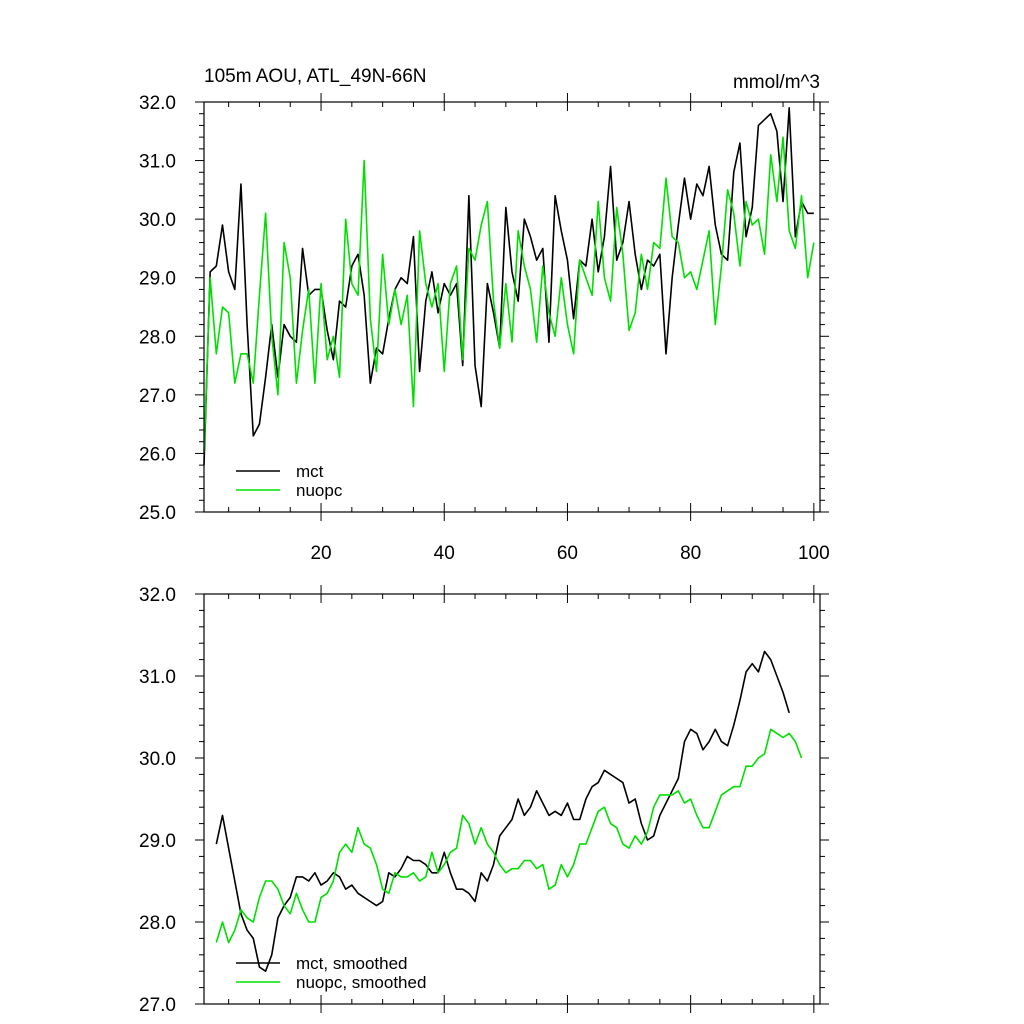  What do you see at coordinates (157, 308) in the screenshot?
I see `top-panel-y-tick-labels: 25.0 26.0 27.0 28.0 29.0 30.0 31.0 32.0` at bounding box center [157, 308].